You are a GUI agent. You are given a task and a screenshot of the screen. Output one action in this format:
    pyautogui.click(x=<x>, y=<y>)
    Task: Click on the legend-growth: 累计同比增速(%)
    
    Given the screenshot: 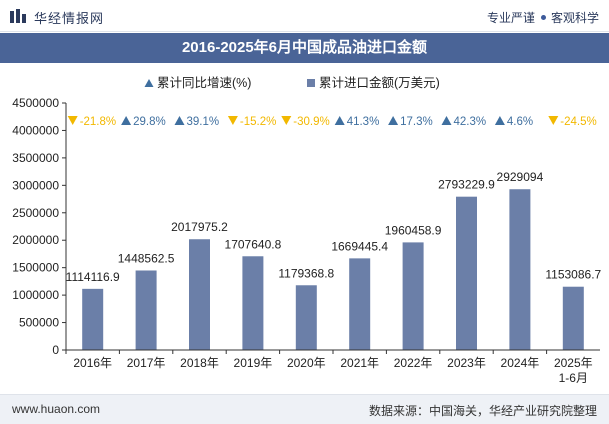 What is the action you would take?
    pyautogui.click(x=197, y=81)
    